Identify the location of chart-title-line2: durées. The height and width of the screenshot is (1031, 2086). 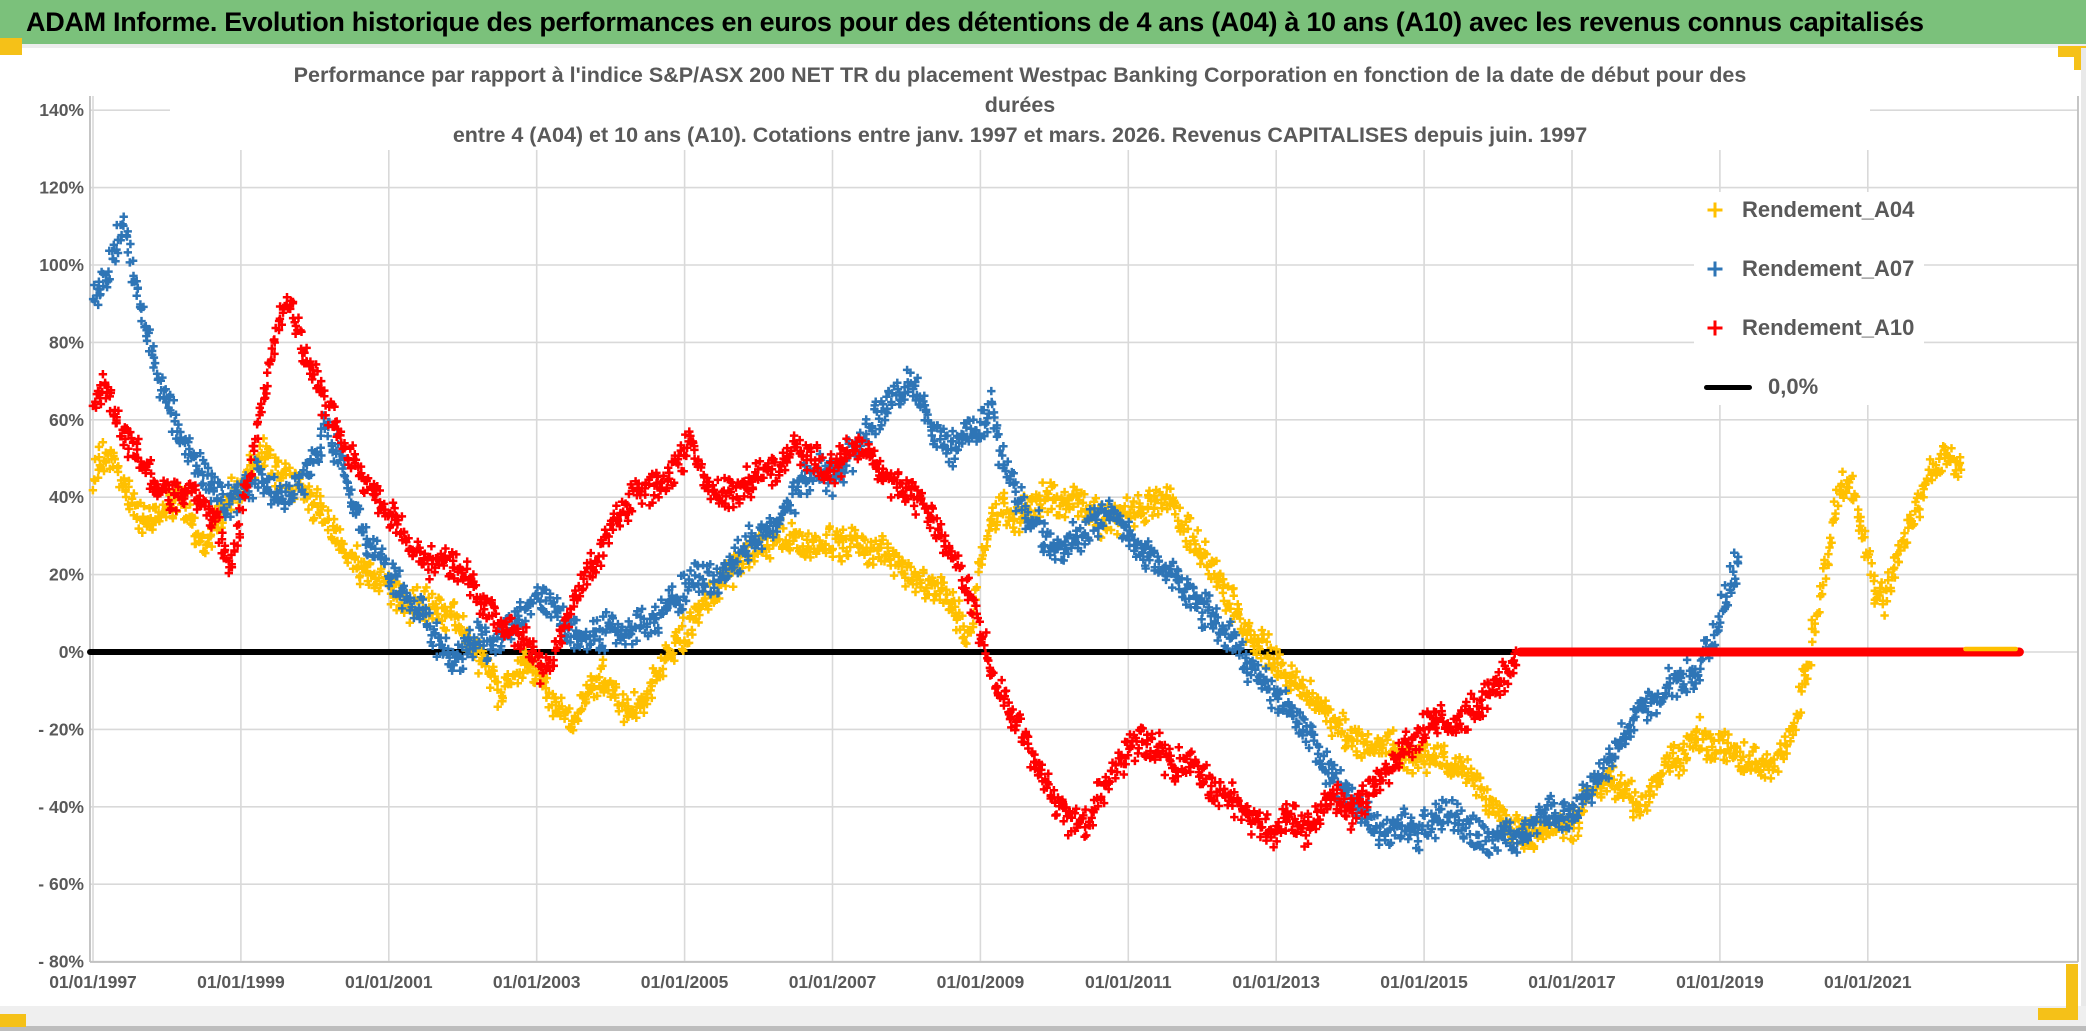
(1020, 105).